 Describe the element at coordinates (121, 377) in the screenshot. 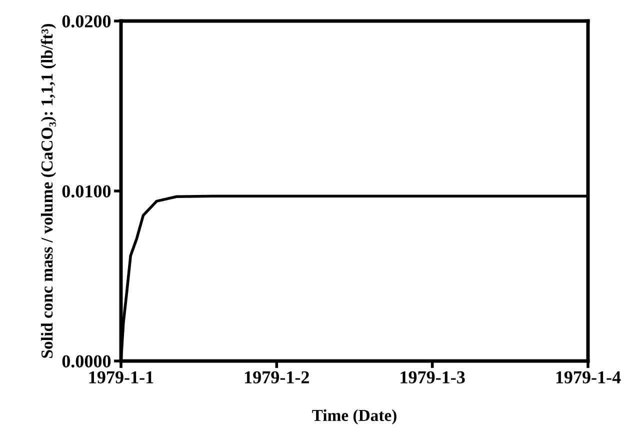

I see `x-tick-label: 1979-1-1` at that location.